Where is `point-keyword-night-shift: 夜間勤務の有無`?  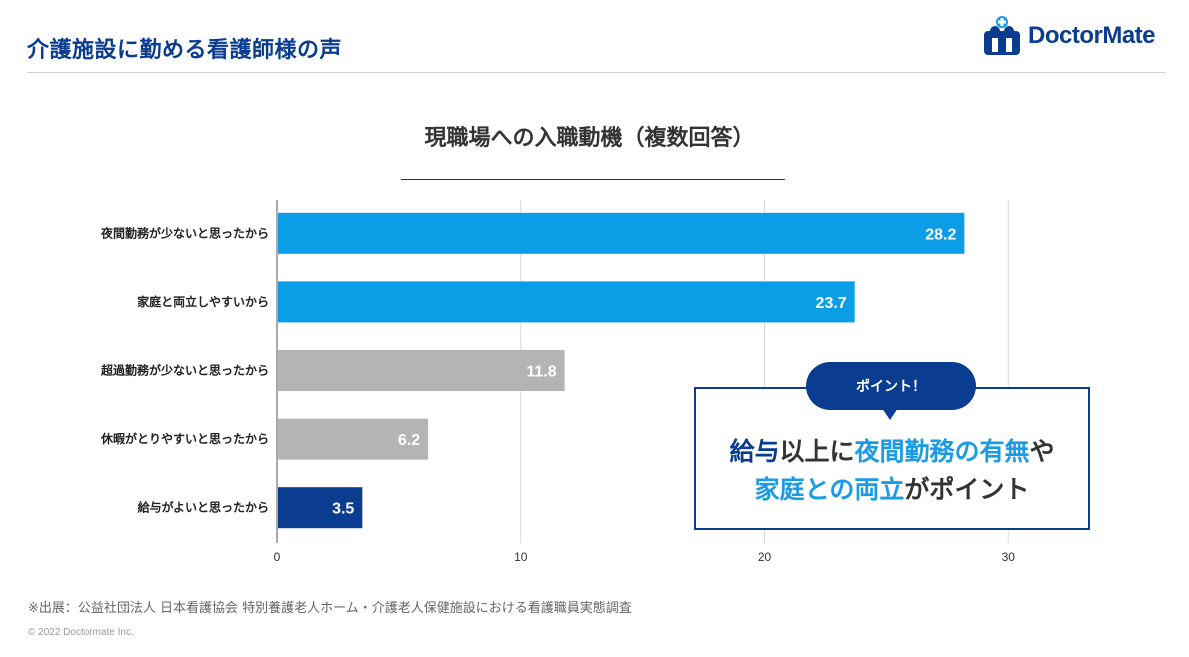 point-keyword-night-shift: 夜間勤務の有無 is located at coordinates (942, 451).